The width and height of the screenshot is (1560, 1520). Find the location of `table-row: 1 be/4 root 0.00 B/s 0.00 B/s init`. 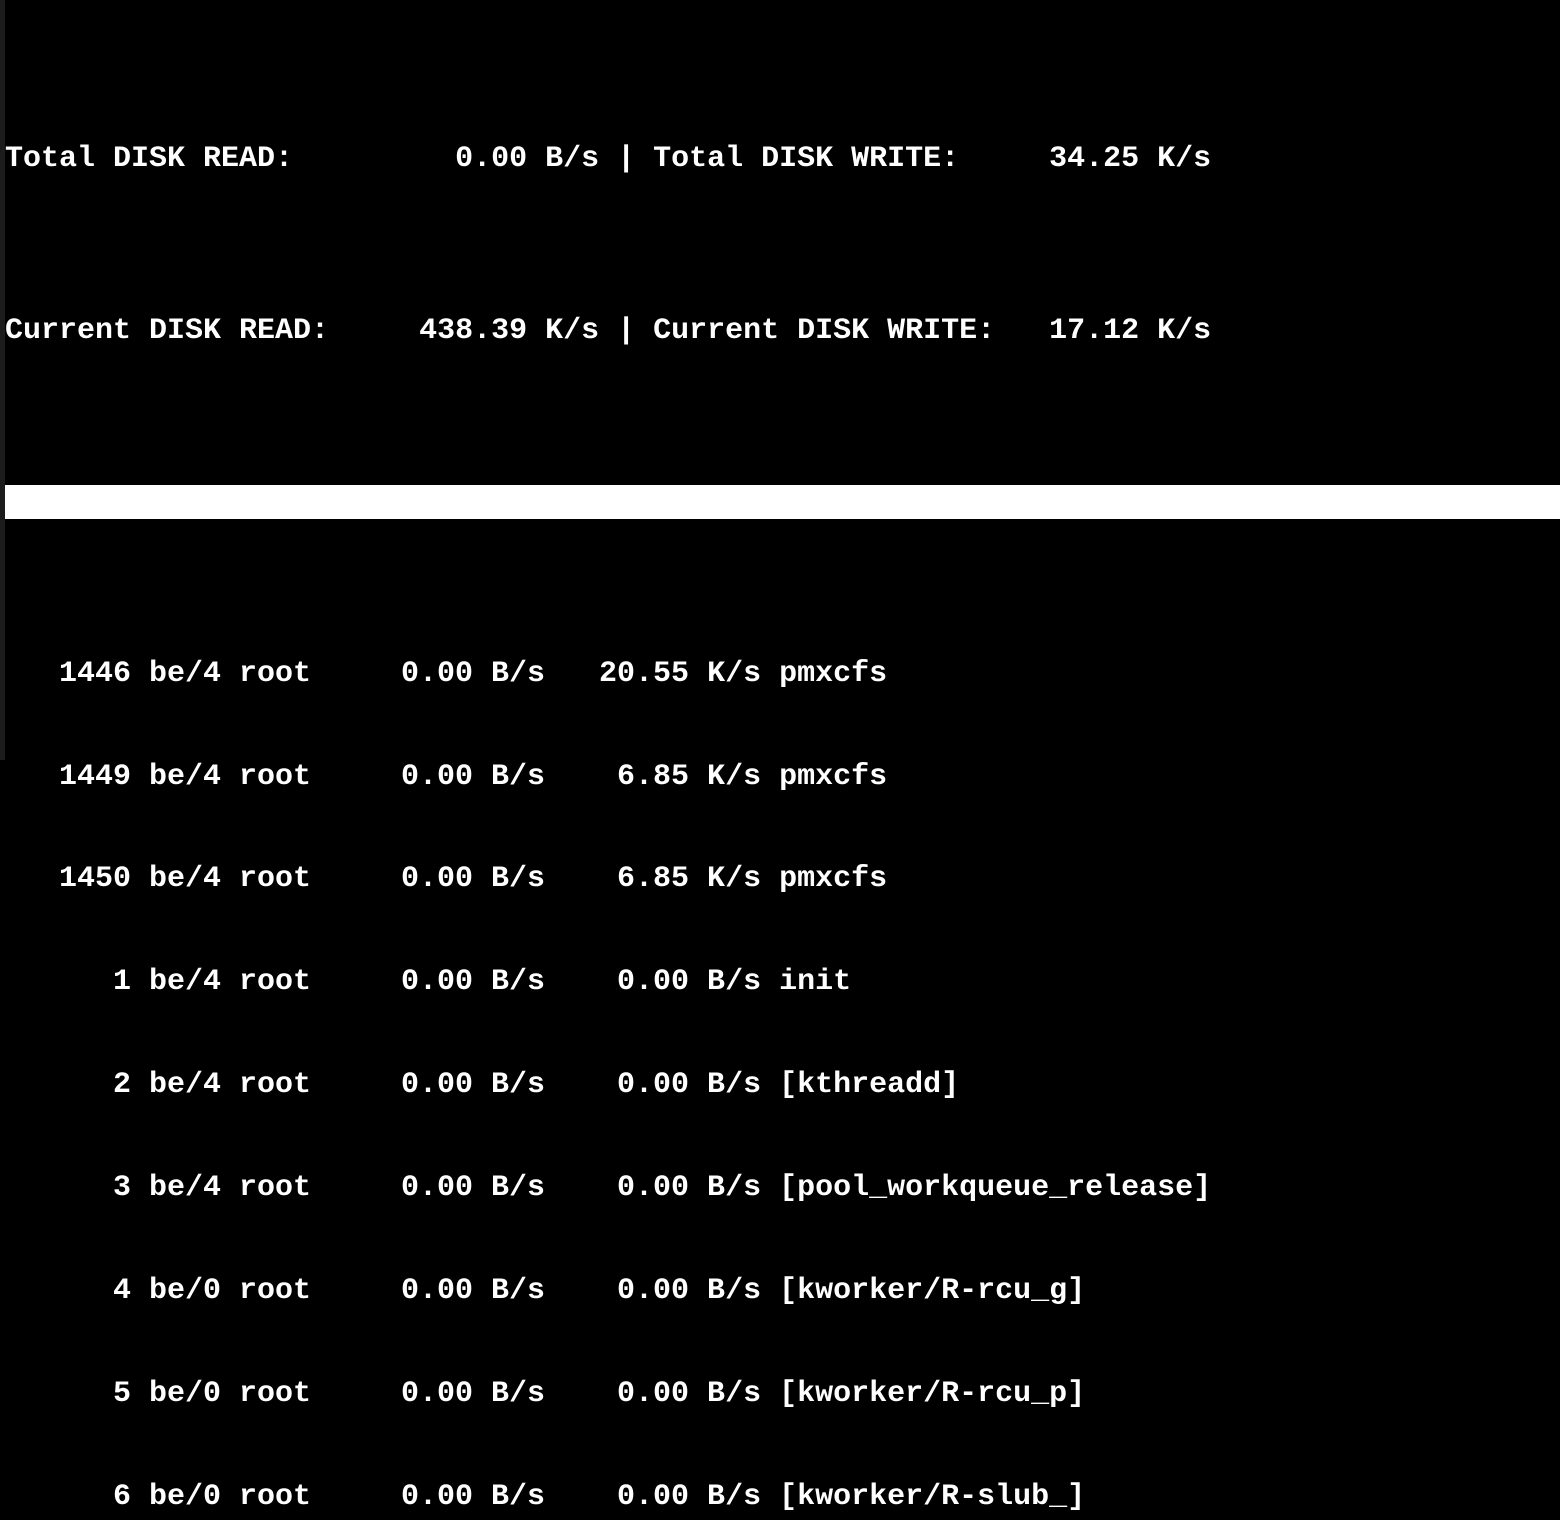

table-row: 1 be/4 root 0.00 B/s 0.00 B/s init is located at coordinates (782, 982).